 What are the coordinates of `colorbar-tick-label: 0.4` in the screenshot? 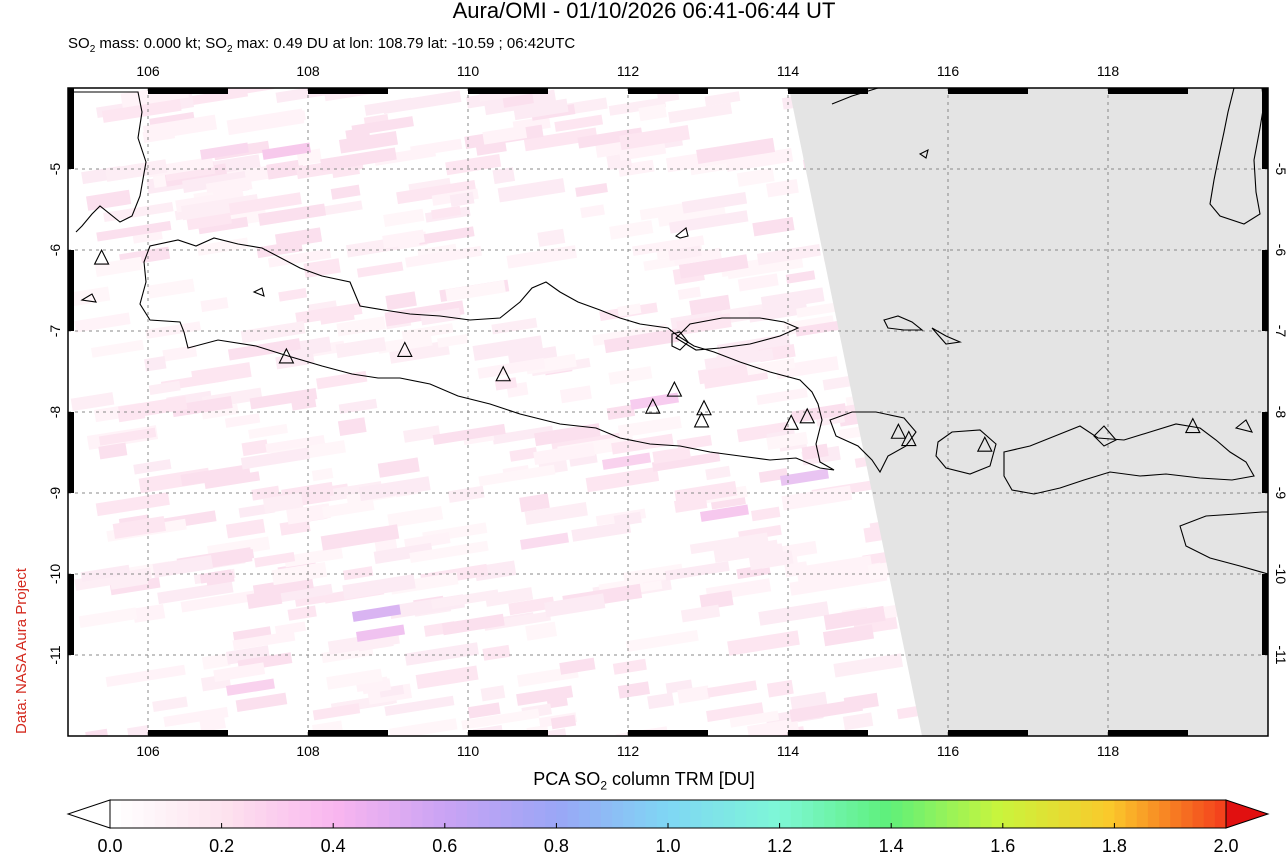 It's located at (333, 845).